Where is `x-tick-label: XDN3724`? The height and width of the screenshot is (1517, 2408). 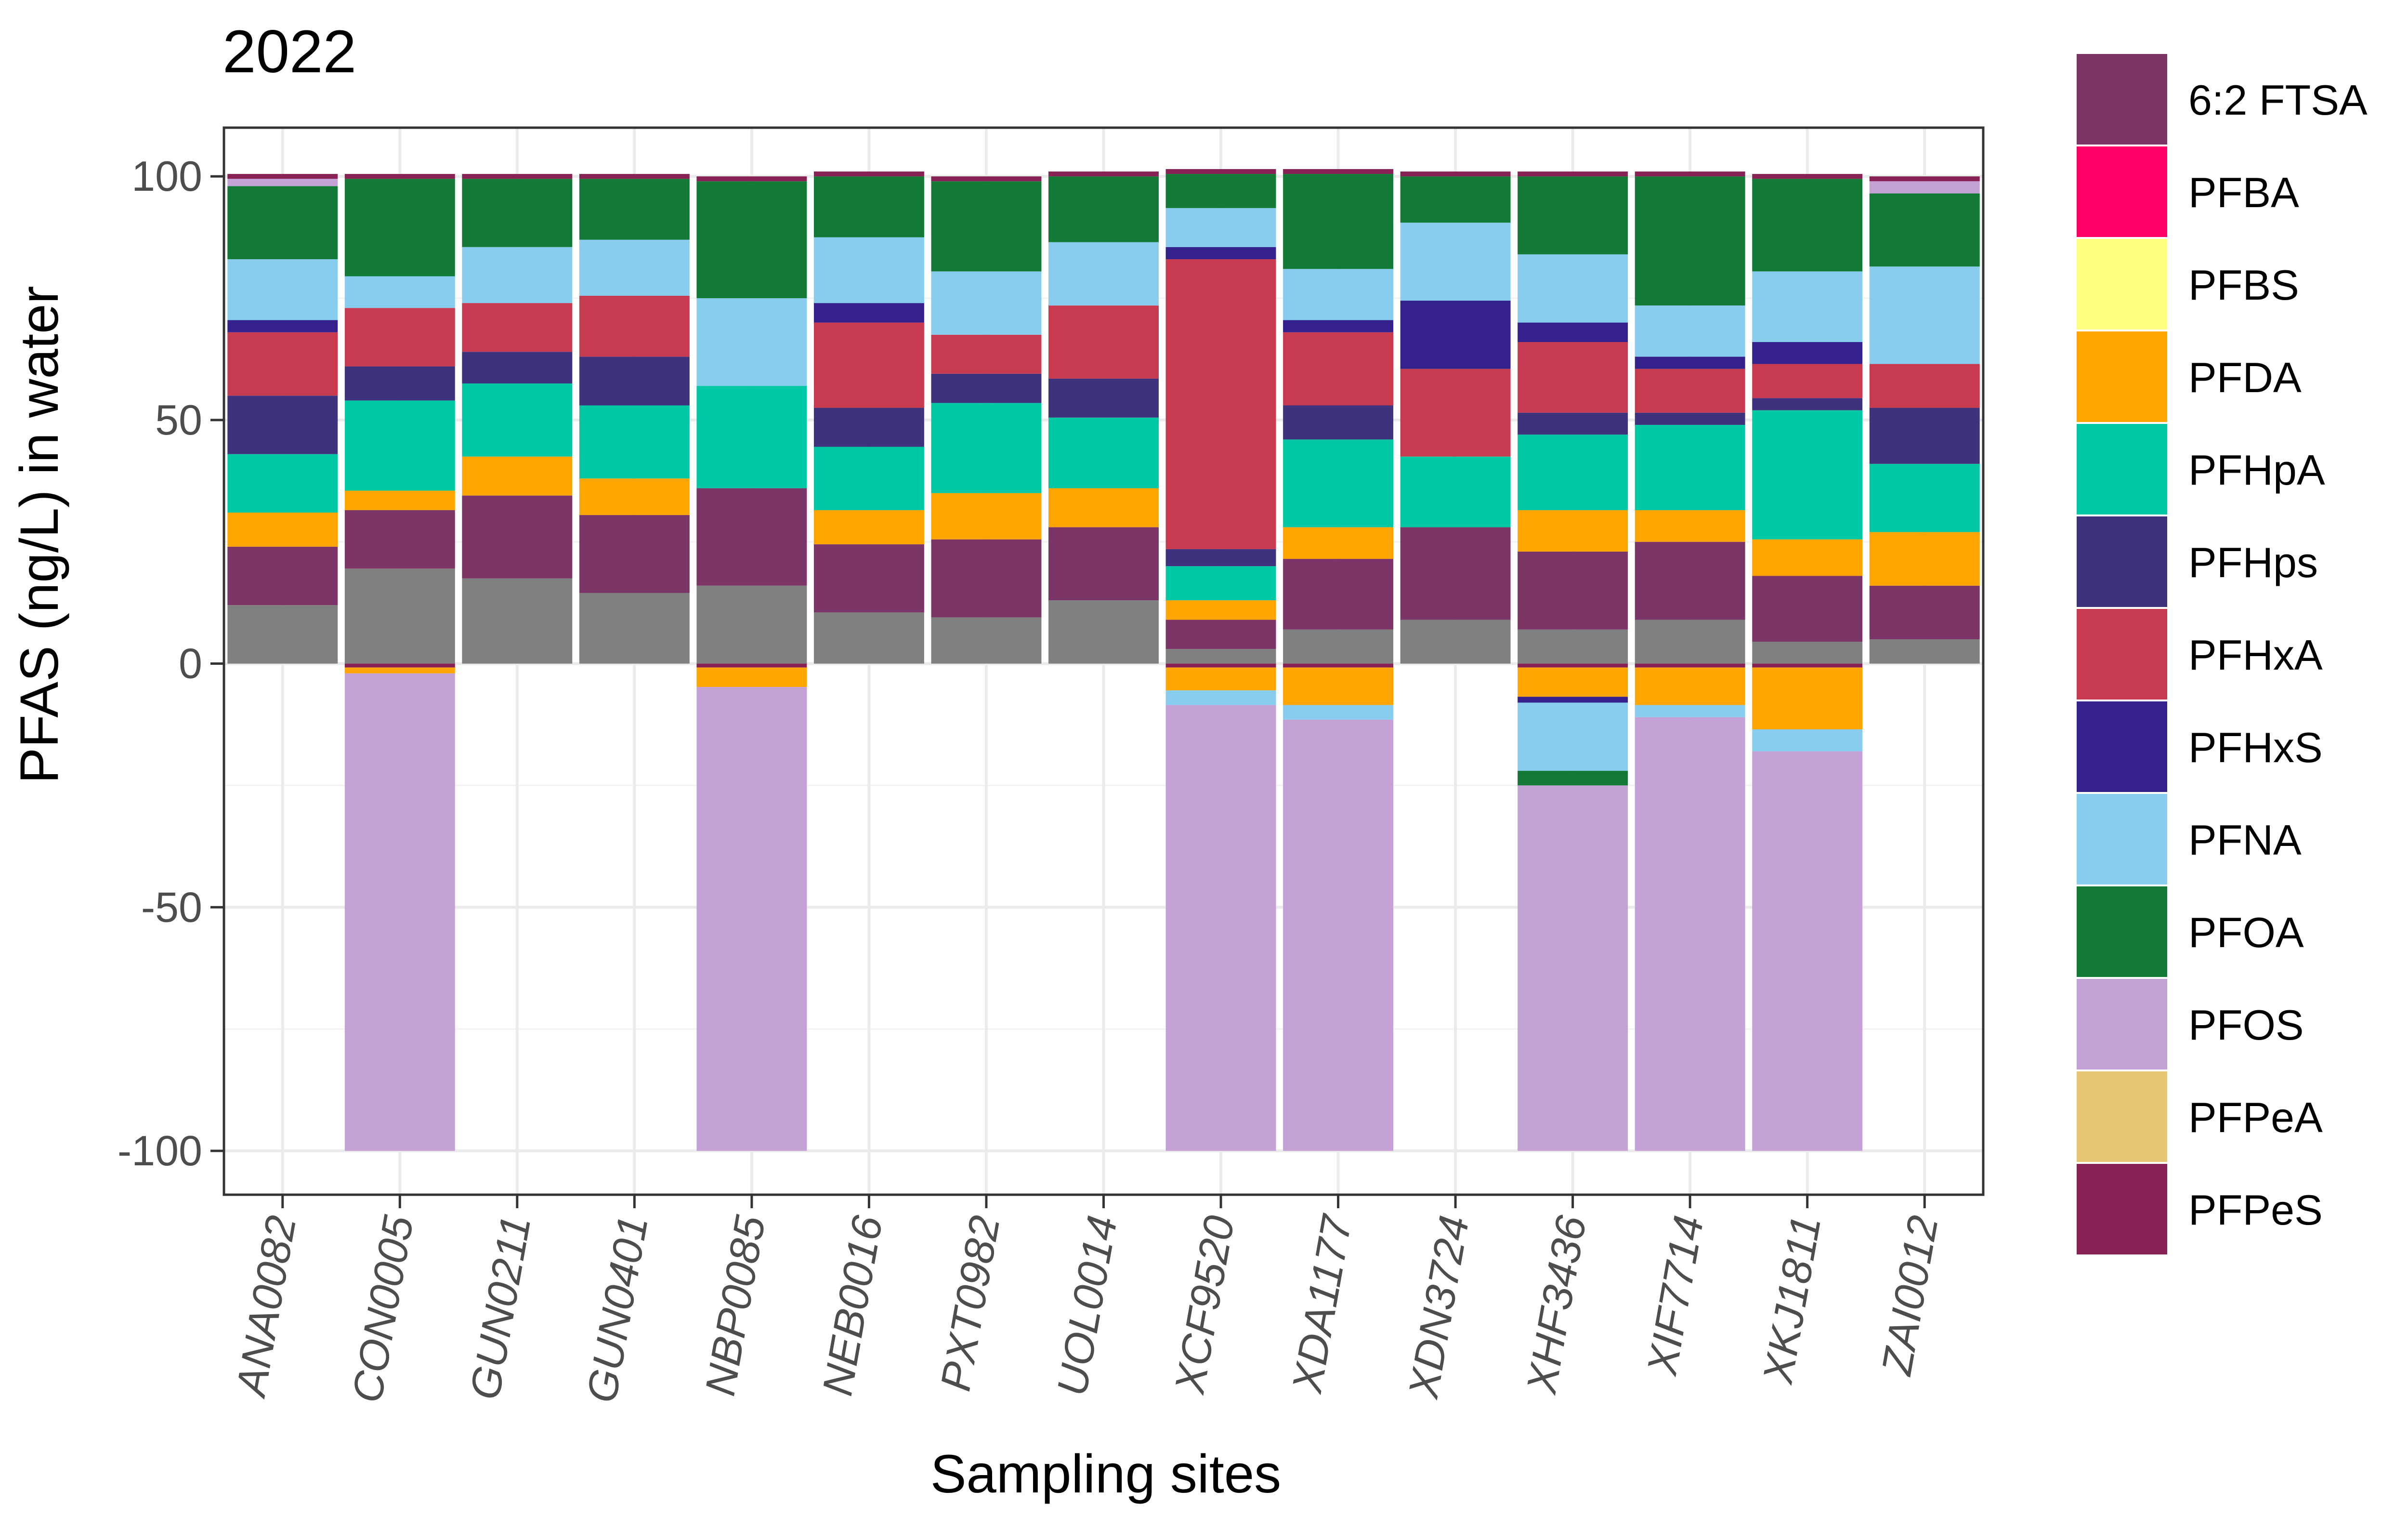
x-tick-label: XDN3724 is located at coordinates (1438, 1307).